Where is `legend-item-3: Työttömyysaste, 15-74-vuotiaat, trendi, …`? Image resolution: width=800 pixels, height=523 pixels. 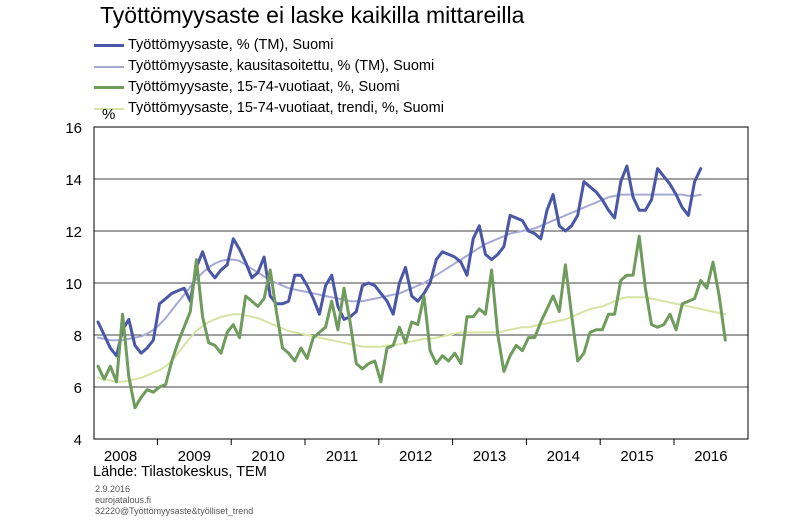
legend-item-3: Työttömyysaste, 15-74-vuotiaat, trendi, … is located at coordinates (269, 108).